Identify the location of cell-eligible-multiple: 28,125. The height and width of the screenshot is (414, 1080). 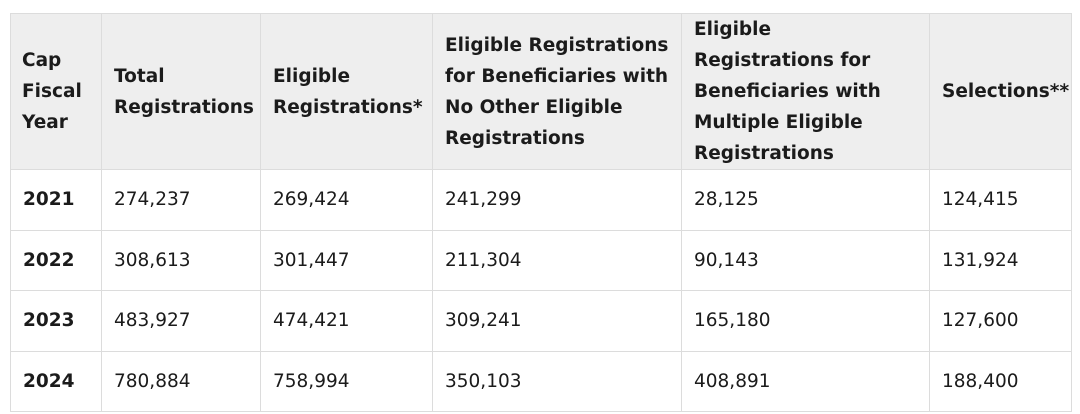
(805, 200).